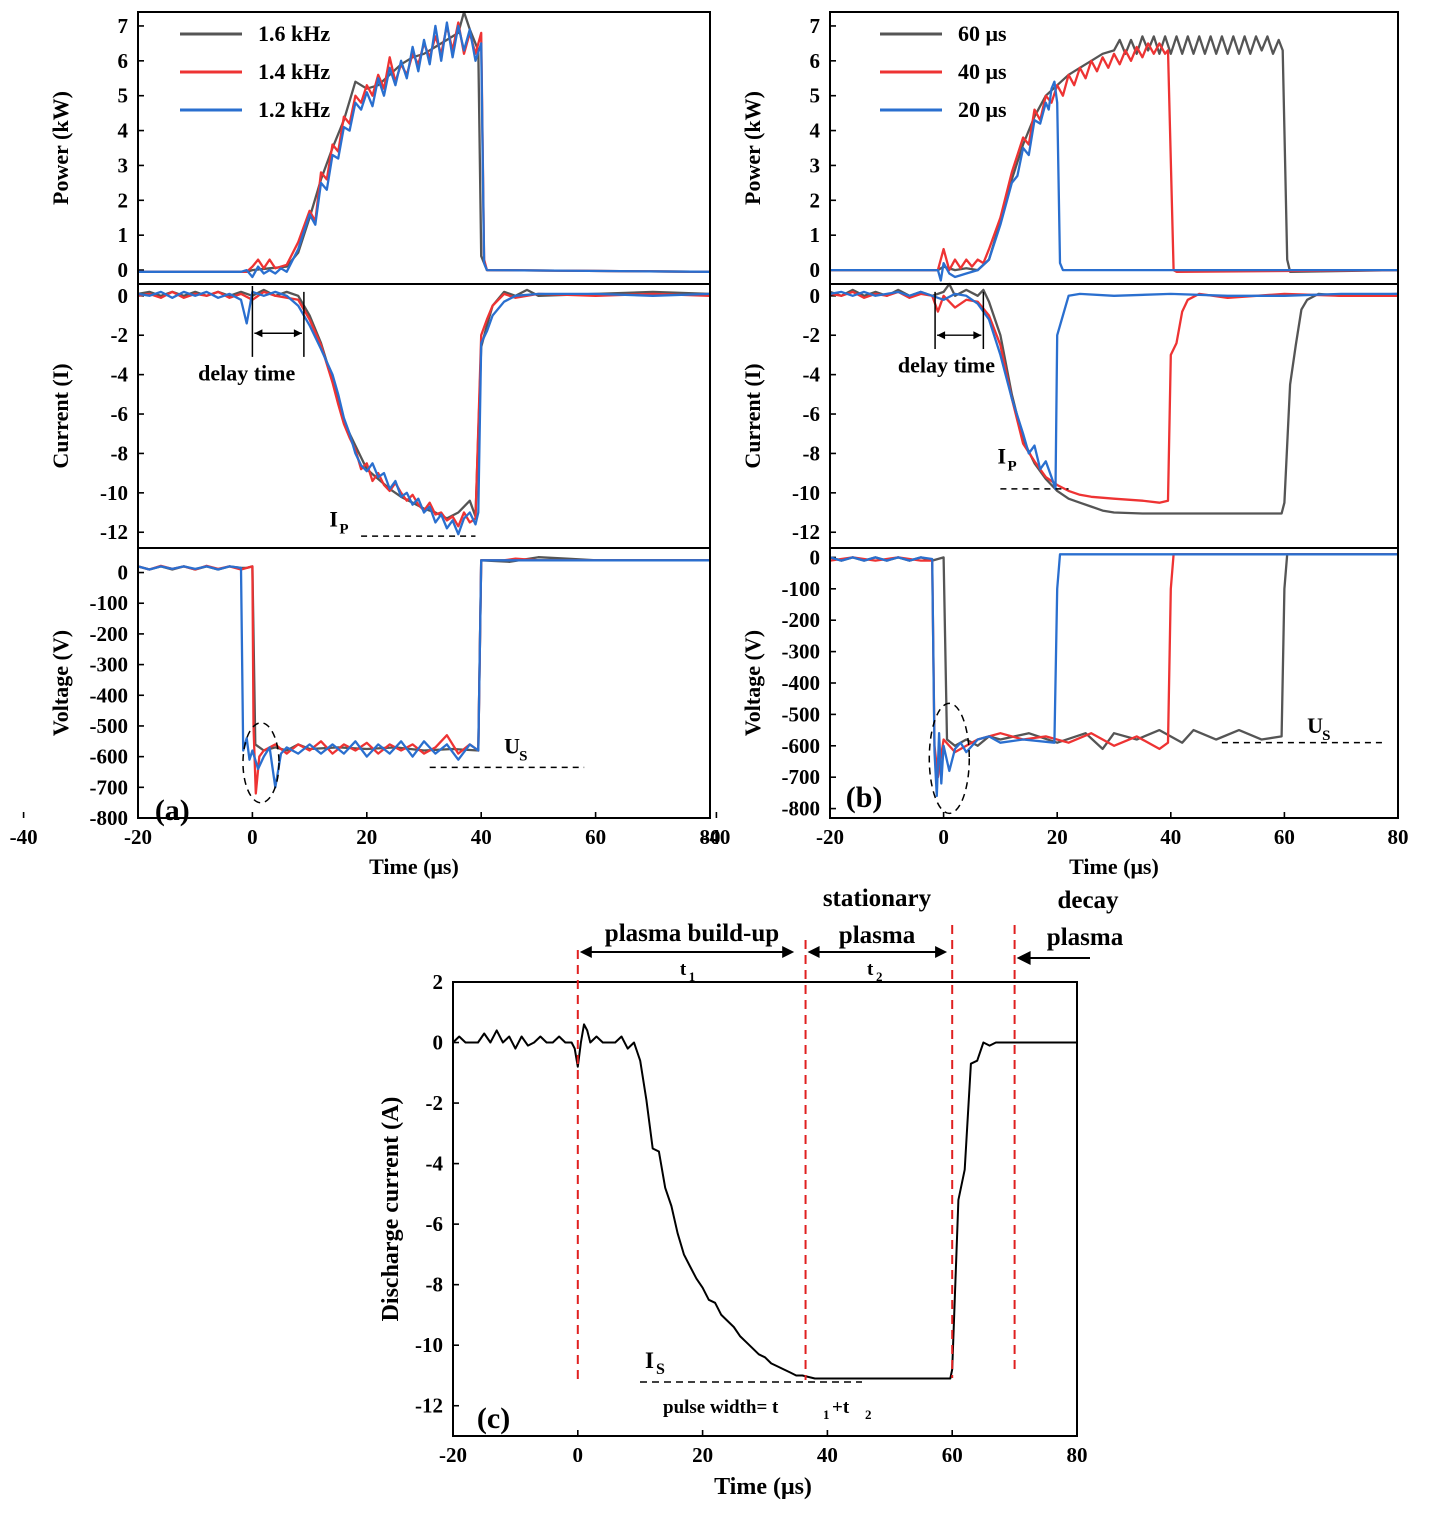  I want to click on y-tick-label: 3, so click(123, 165).